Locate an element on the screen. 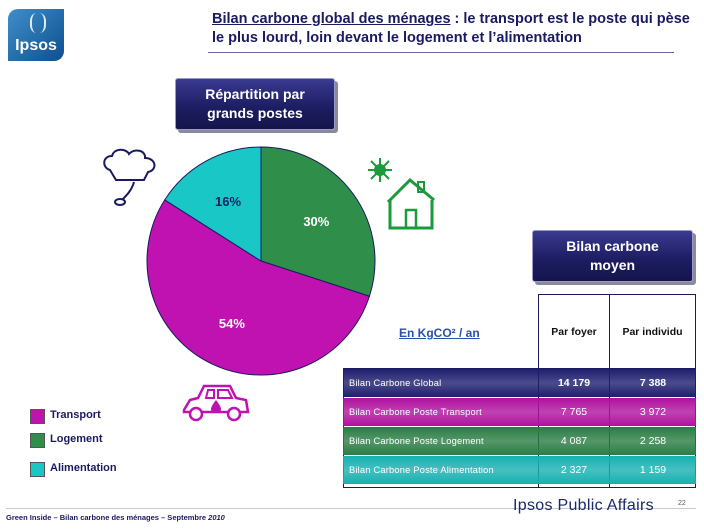 This screenshot has height=532, width=704. legend-swatch-alimentation is located at coordinates (37, 469).